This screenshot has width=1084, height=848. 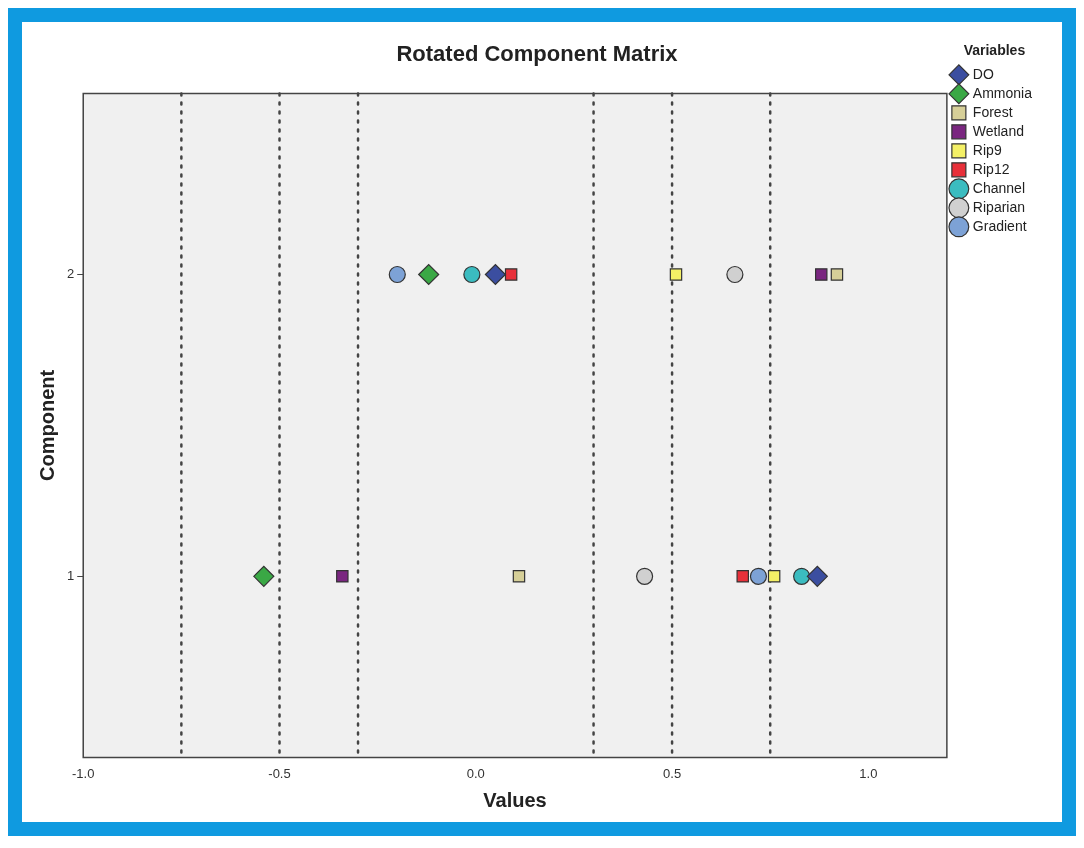 I want to click on legend-label: DO, so click(x=983, y=73).